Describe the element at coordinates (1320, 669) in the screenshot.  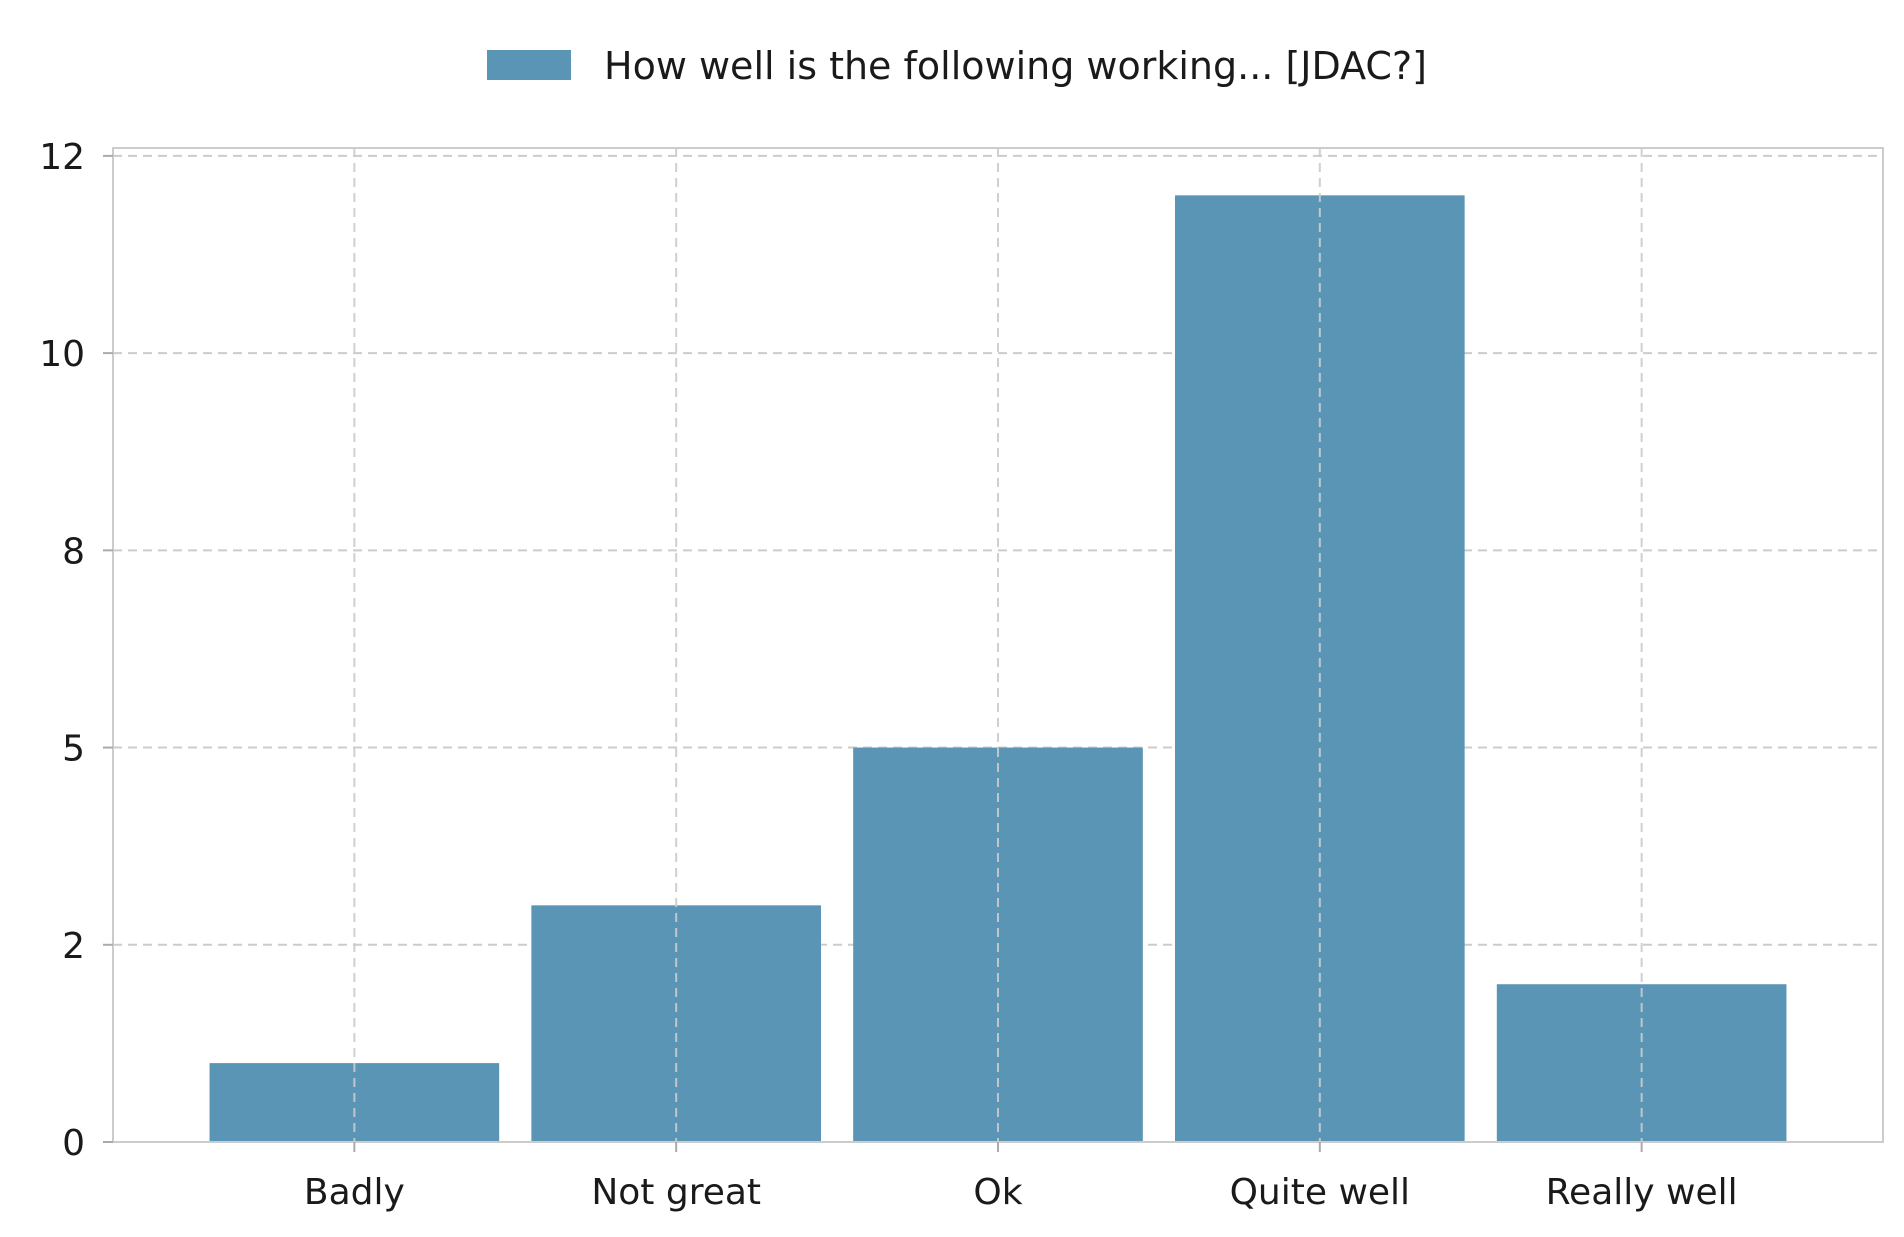
I see `bar` at that location.